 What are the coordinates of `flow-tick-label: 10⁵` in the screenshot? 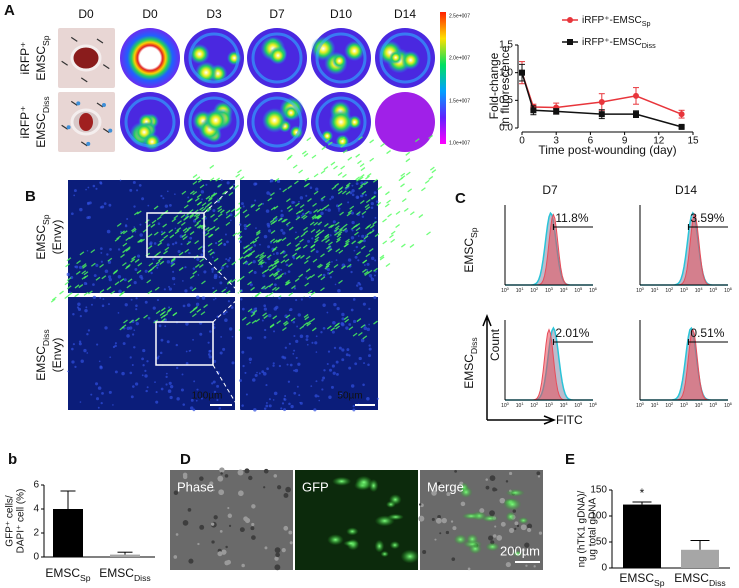 It's located at (578, 405).